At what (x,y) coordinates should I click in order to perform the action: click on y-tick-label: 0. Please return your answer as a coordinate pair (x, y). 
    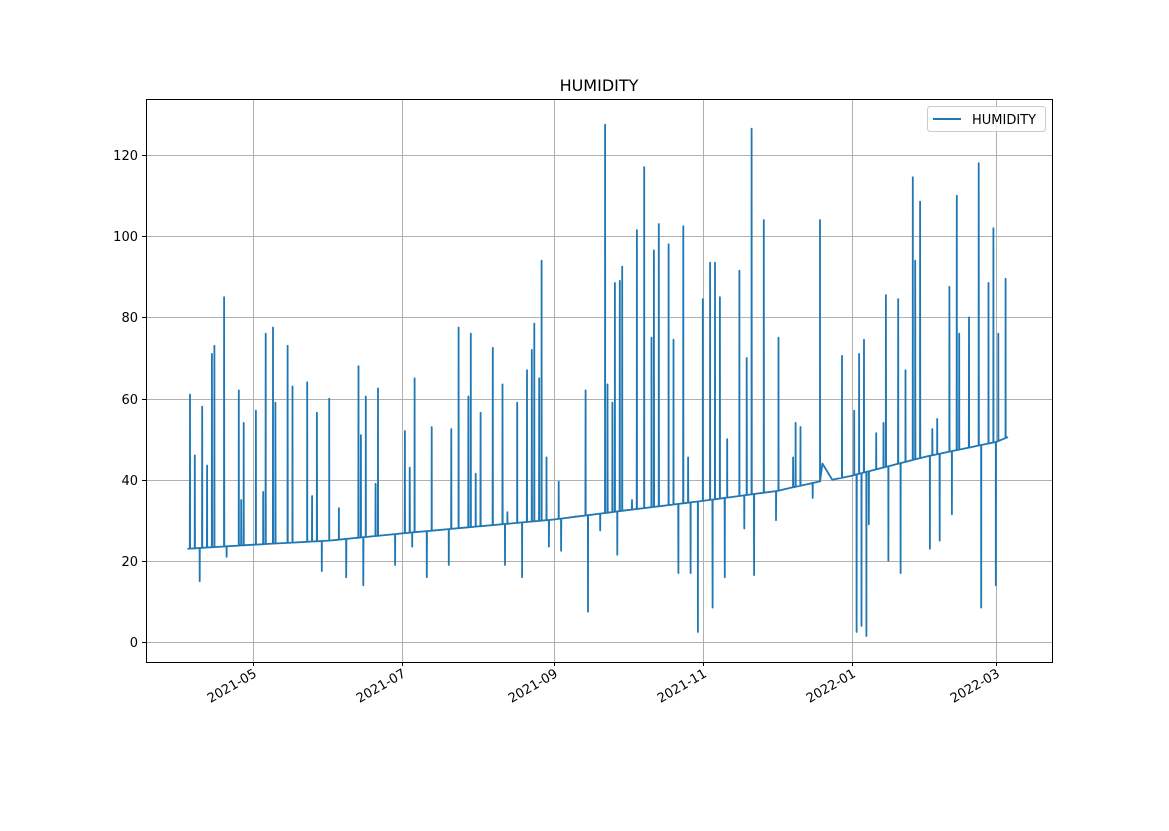
    Looking at the image, I should click on (134, 643).